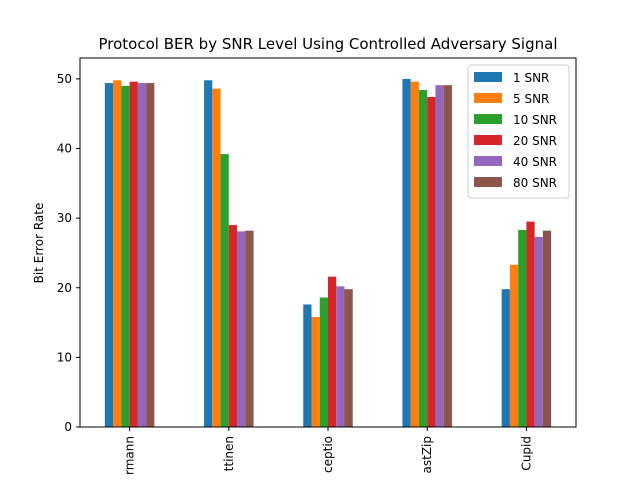 Image resolution: width=640 pixels, height=480 pixels. Describe the element at coordinates (535, 120) in the screenshot. I see `legend-label: 10 SNR` at that location.